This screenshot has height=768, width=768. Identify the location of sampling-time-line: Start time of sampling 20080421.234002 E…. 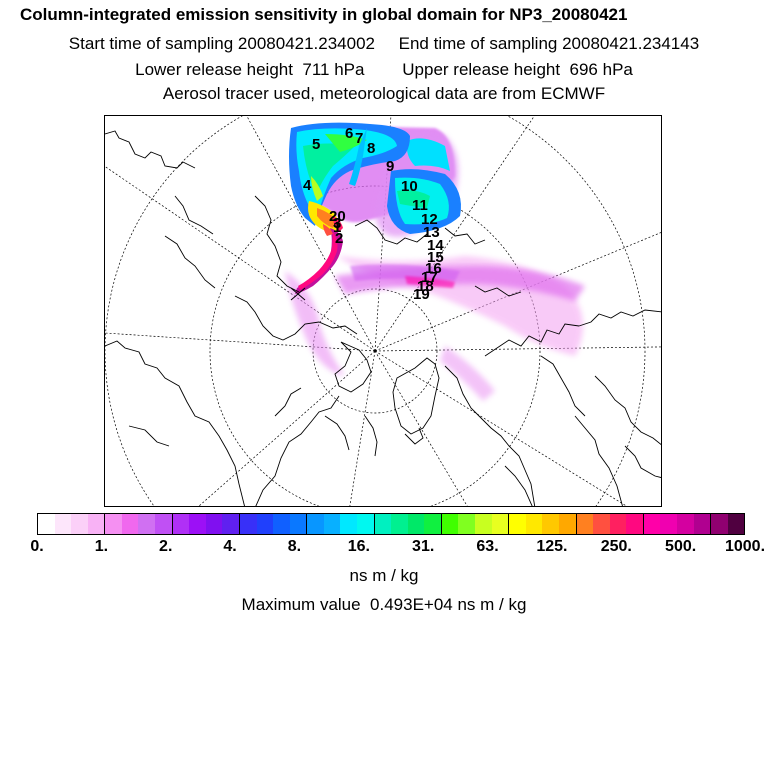
(384, 43).